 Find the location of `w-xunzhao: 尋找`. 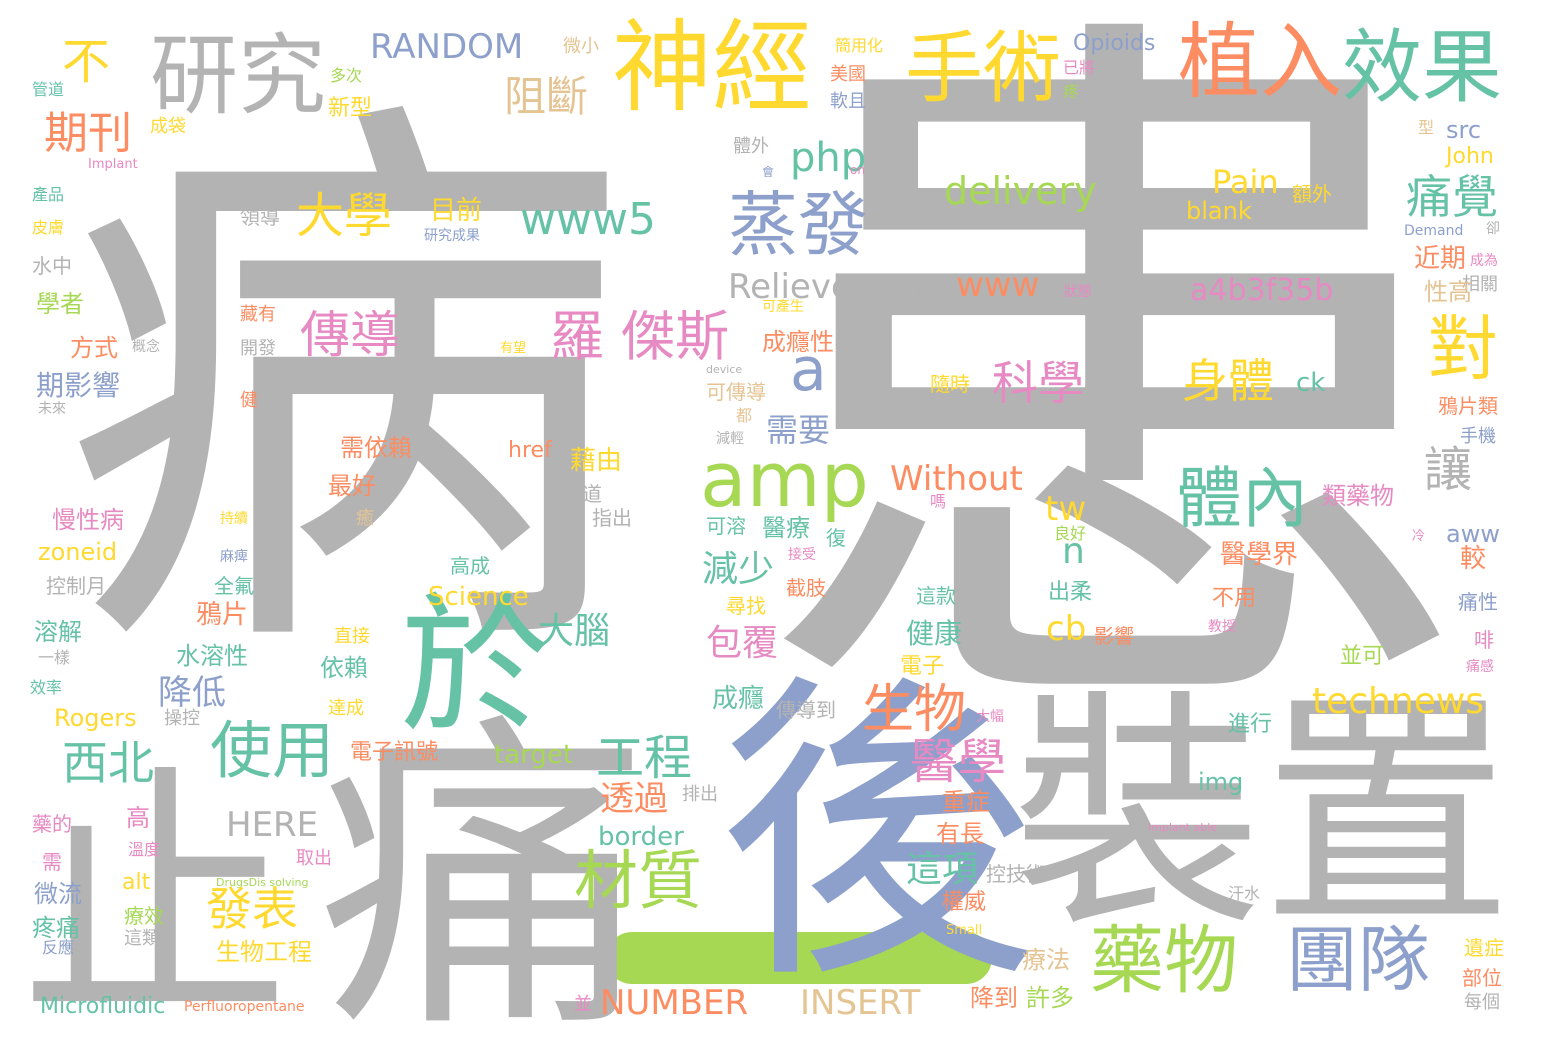

w-xunzhao: 尋找 is located at coordinates (746, 606).